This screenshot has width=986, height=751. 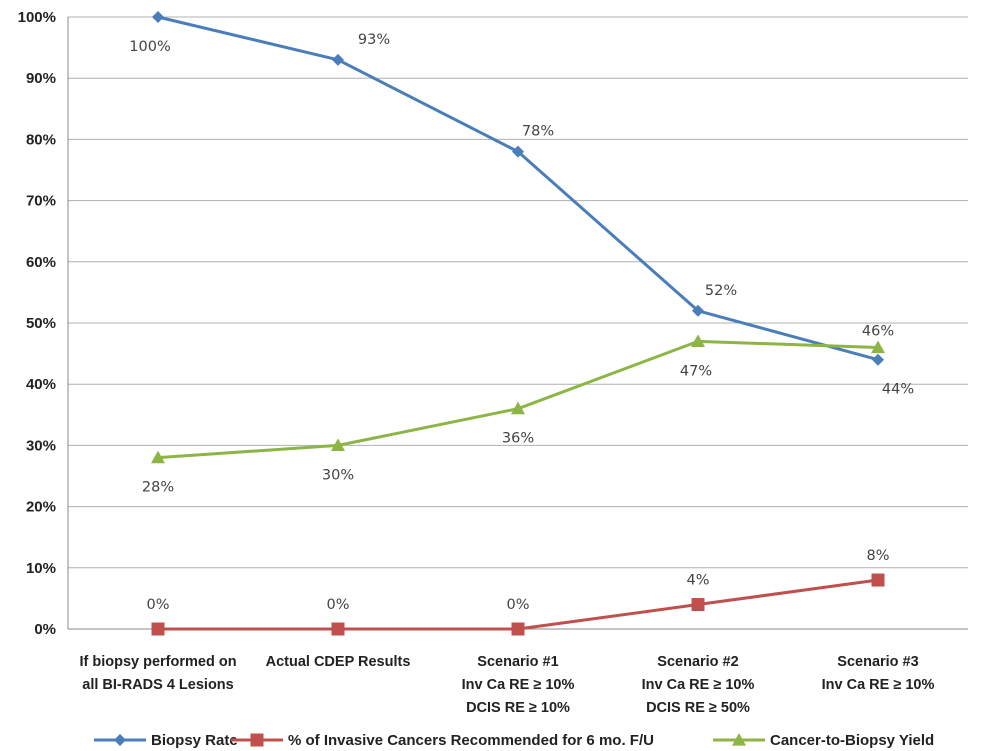 I want to click on x-category-label: If biopsy performed on, so click(x=157, y=662).